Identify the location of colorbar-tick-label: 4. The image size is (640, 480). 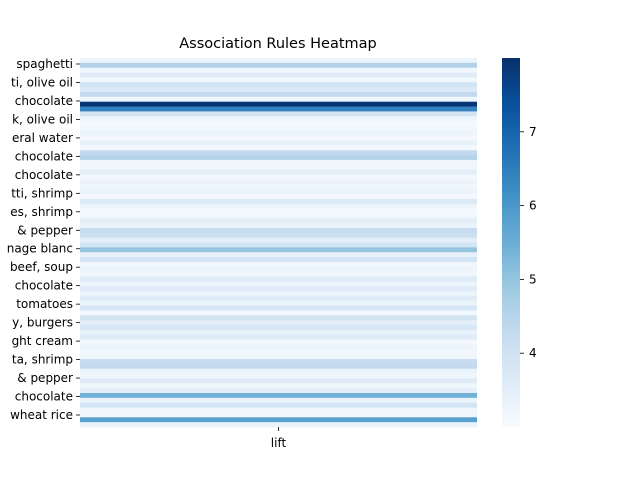
(533, 353).